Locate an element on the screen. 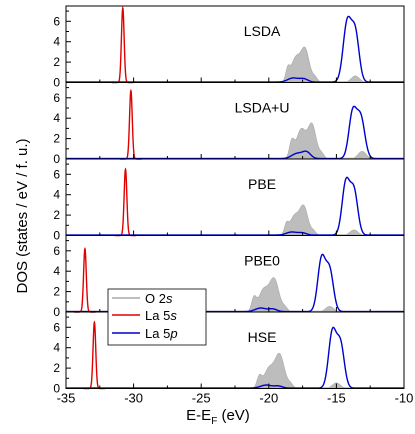  x-axis-label-main: E-E is located at coordinates (198, 415).